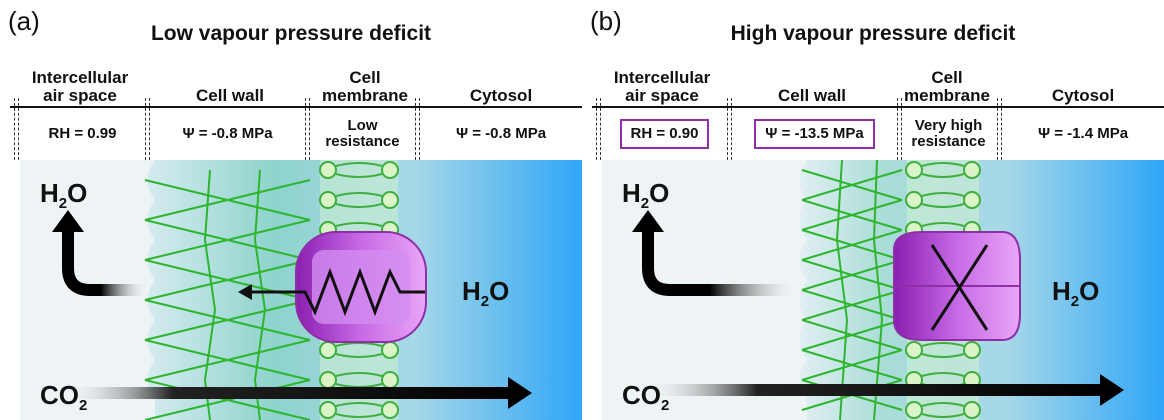  Describe the element at coordinates (501, 133) in the screenshot. I see `value-psi-cytosol: Ψ = -0.8 MPa` at that location.